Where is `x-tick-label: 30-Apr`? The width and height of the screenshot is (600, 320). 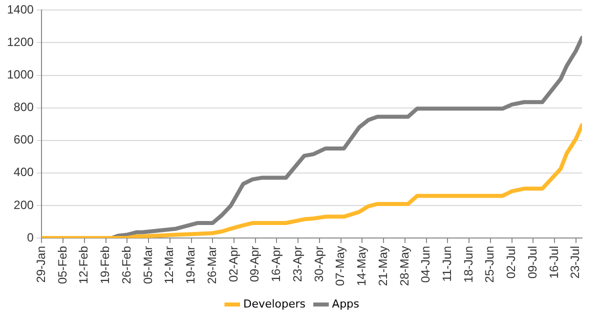
x-tick-label: 30-Apr is located at coordinates (319, 264).